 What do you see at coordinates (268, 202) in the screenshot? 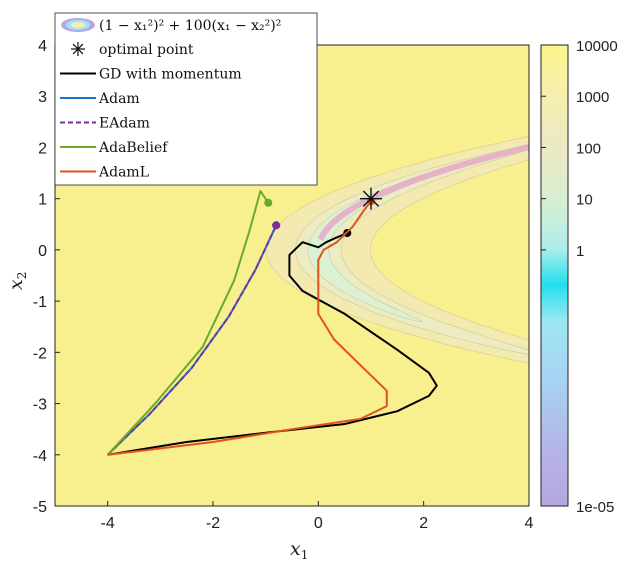
I see `endpoint-adabelief` at bounding box center [268, 202].